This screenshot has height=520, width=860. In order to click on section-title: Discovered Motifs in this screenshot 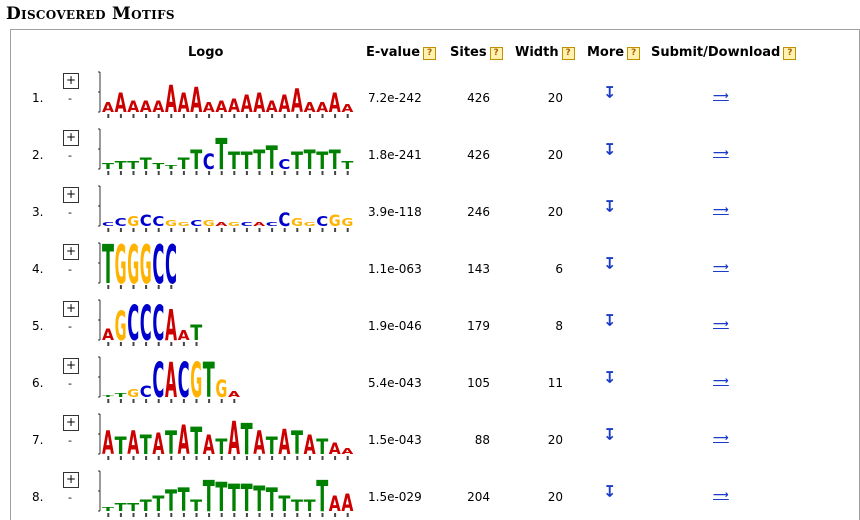, I will do `click(90, 14)`.